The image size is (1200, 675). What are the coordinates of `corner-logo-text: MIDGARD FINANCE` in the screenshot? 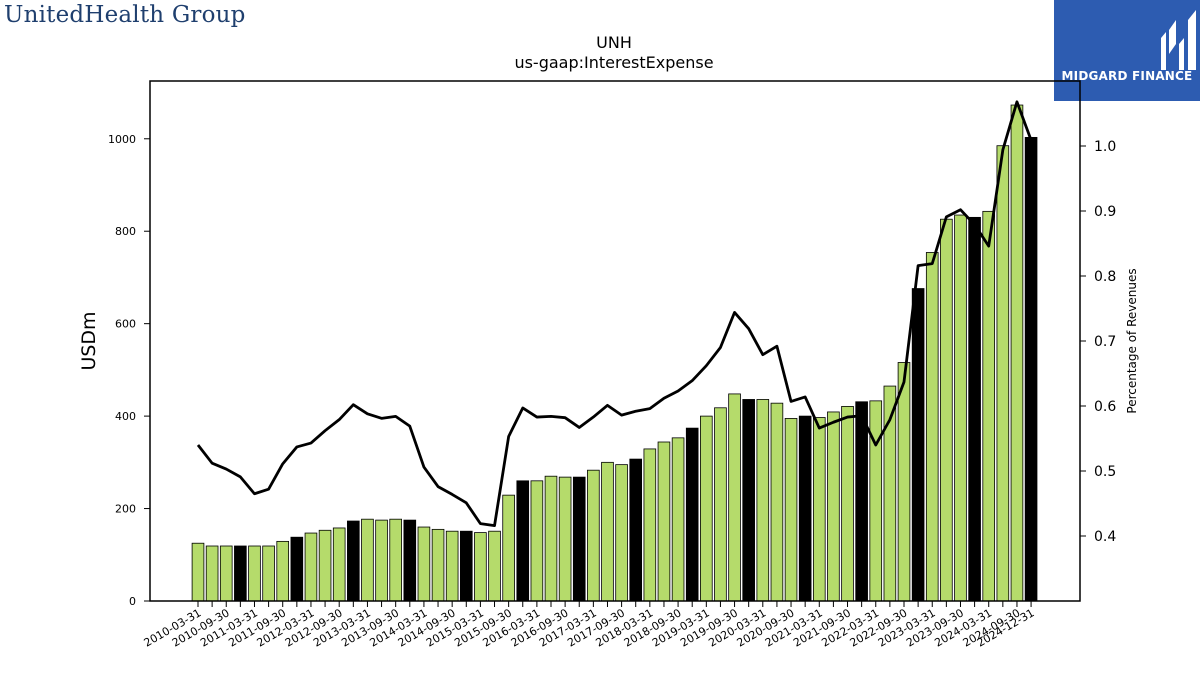 It's located at (1127, 76).